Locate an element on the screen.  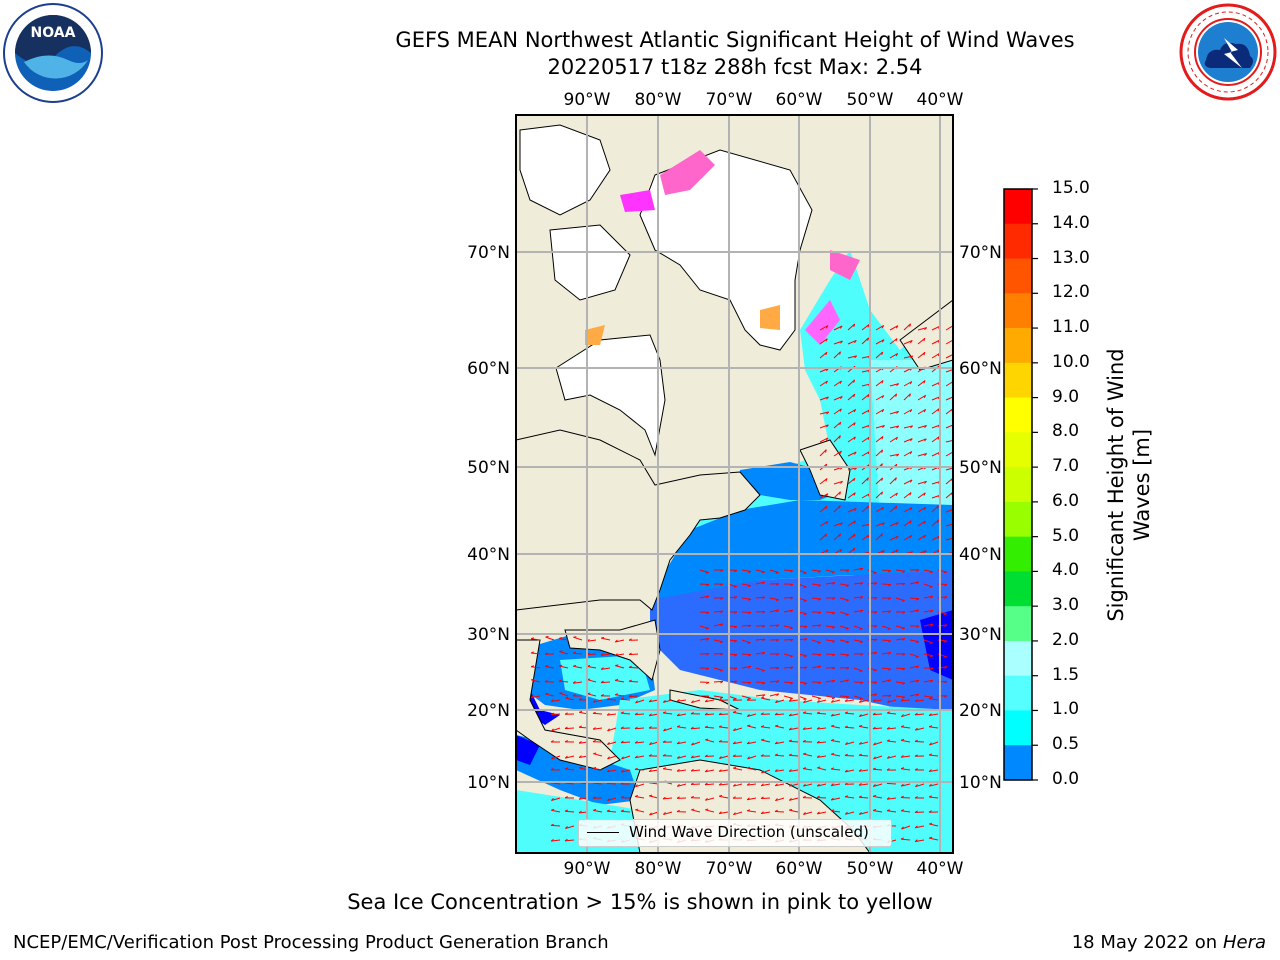
colorbar-label: 7.0 is located at coordinates (1066, 466).